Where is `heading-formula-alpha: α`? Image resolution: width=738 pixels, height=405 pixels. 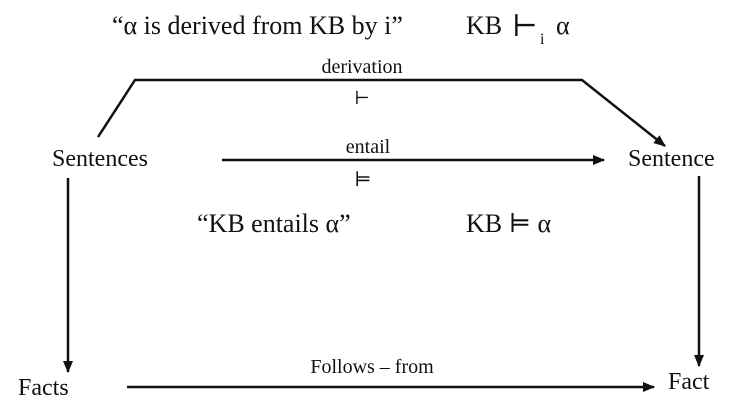
heading-formula-alpha: α is located at coordinates (563, 25).